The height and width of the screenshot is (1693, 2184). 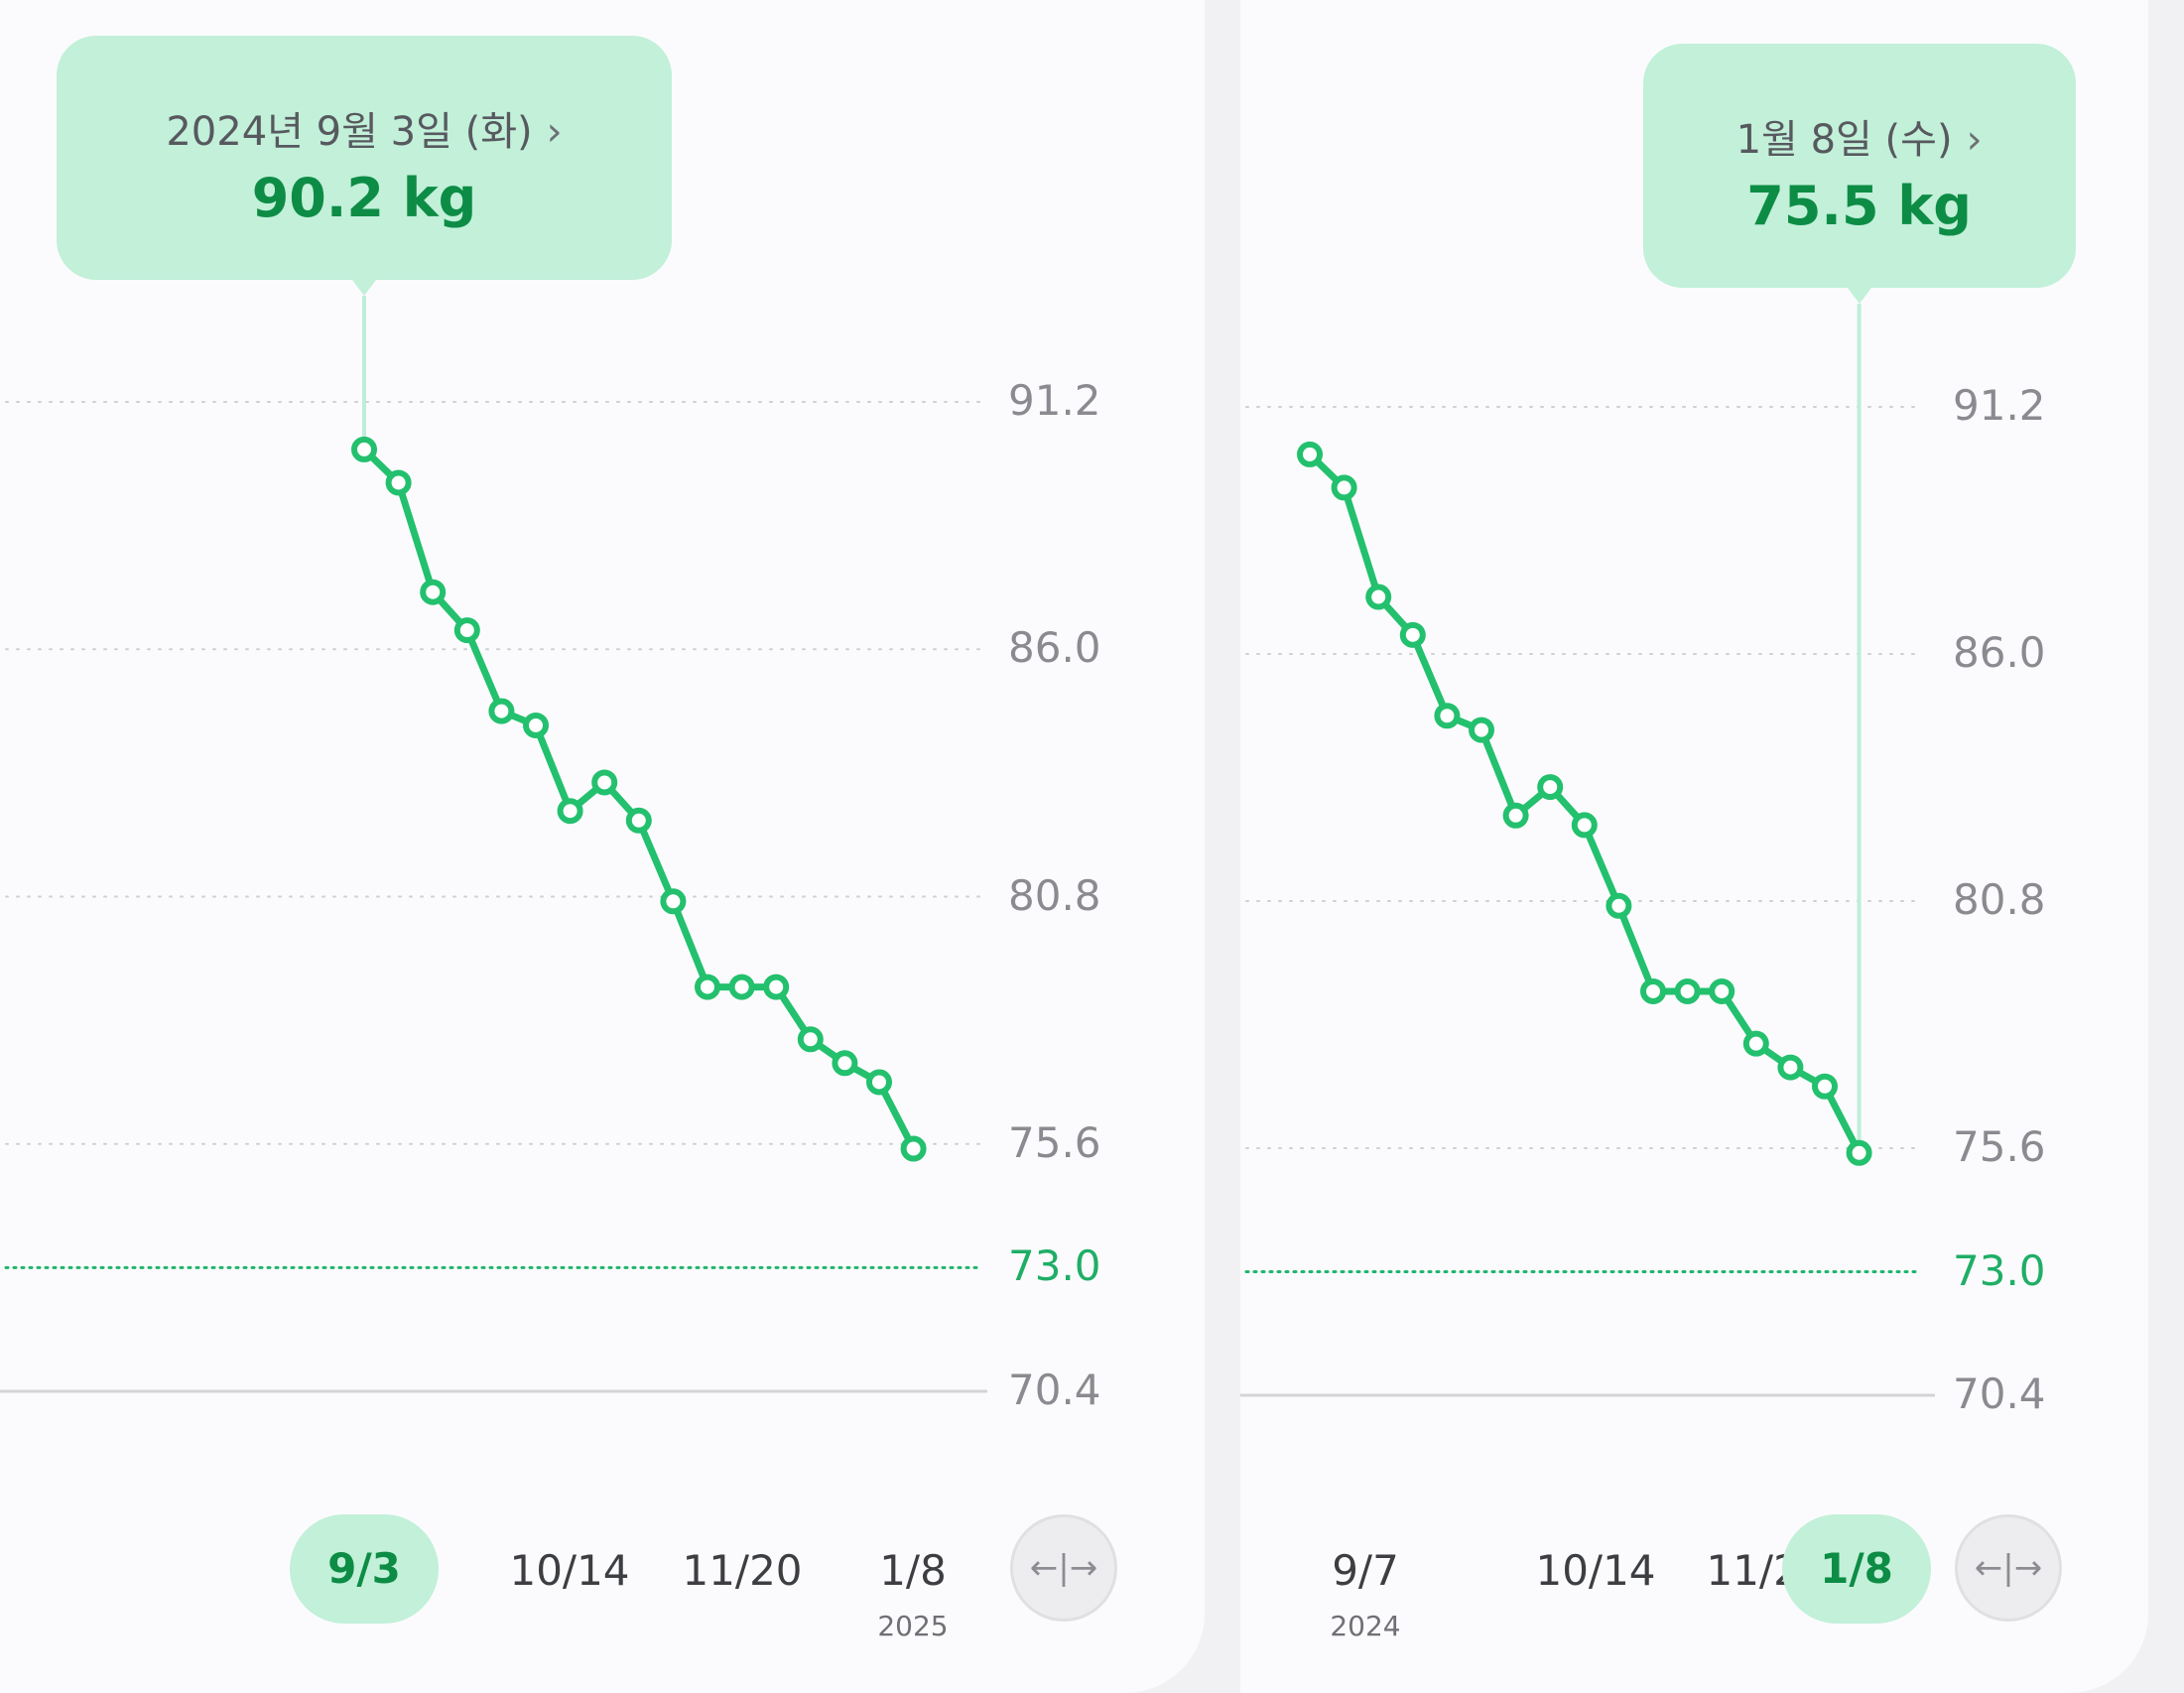 I want to click on x-tick-label: 9/7, so click(x=1365, y=1571).